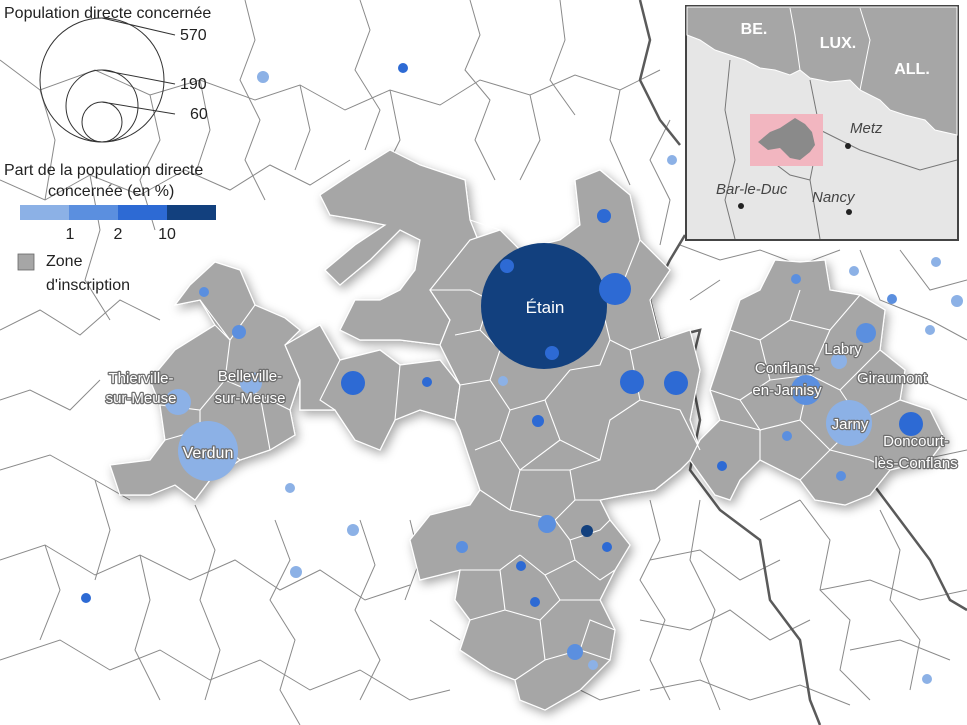 The height and width of the screenshot is (725, 967). I want to click on label-belleville: sur-Meuse, so click(250, 398).